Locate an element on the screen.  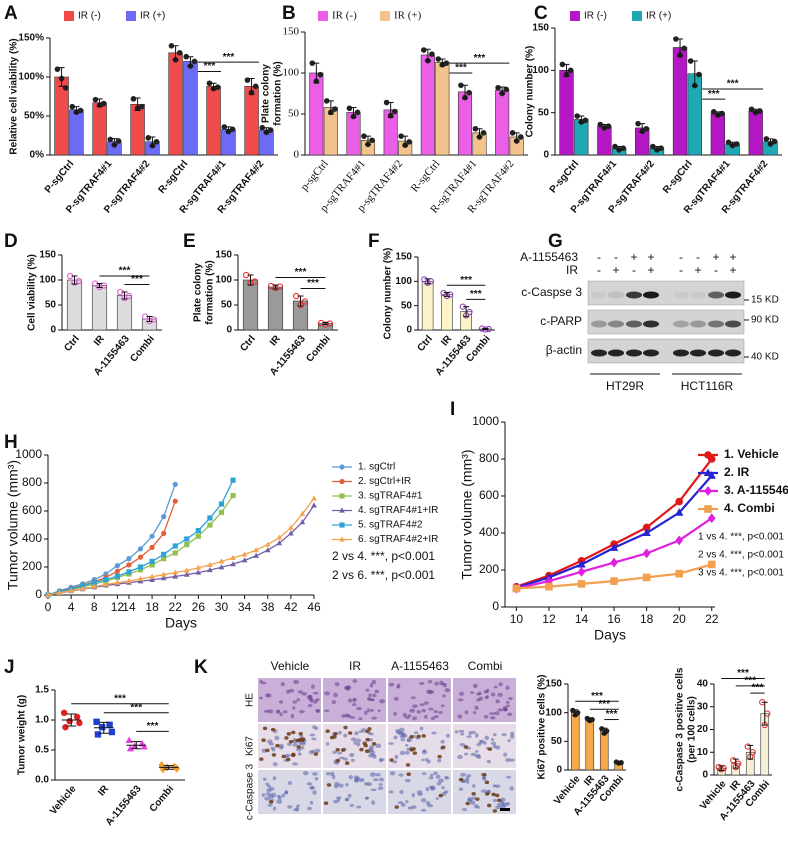
treatment-sign: + is located at coordinates (650, 257).